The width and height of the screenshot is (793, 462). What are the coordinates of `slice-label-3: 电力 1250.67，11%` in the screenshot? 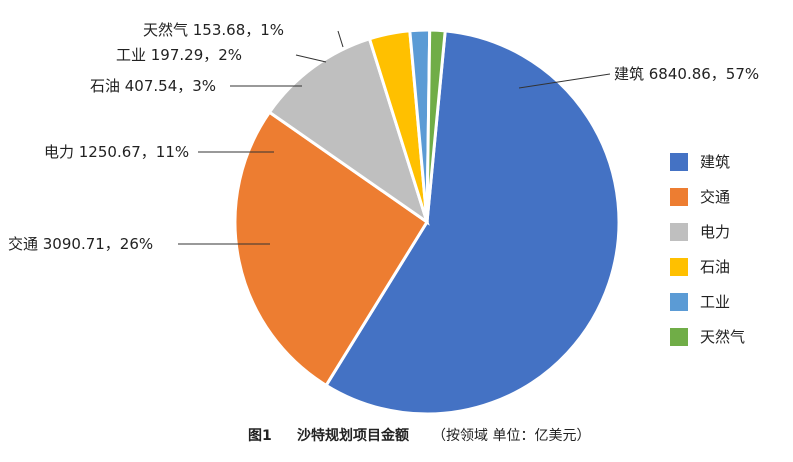 It's located at (116, 152).